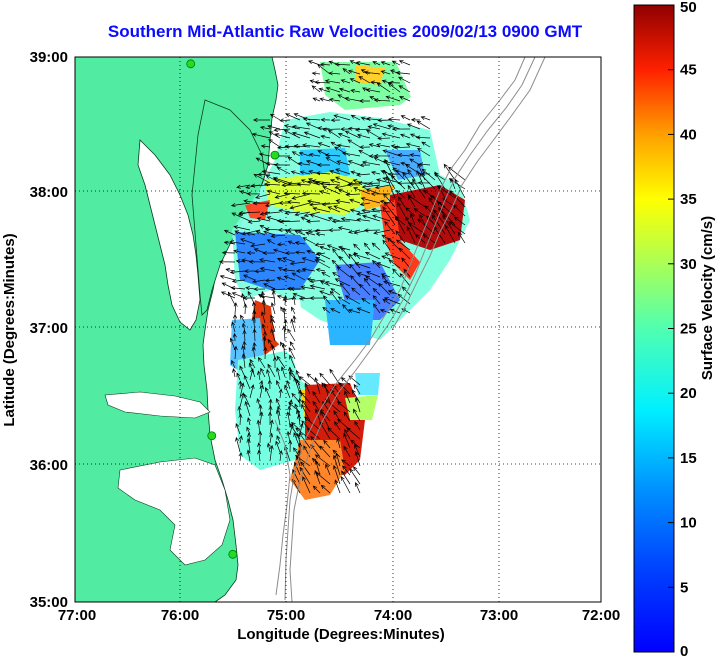 The height and width of the screenshot is (659, 724). I want to click on pamlico-sound, so click(174, 511).